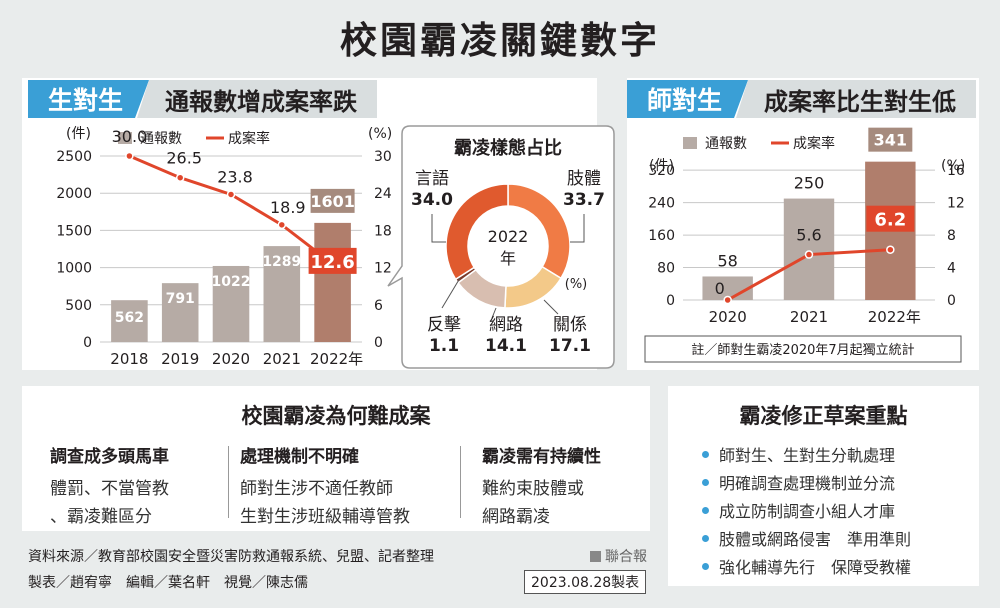 Image resolution: width=1000 pixels, height=608 pixels. What do you see at coordinates (809, 183) in the screenshot?
I see `bar-value-label: 250` at bounding box center [809, 183].